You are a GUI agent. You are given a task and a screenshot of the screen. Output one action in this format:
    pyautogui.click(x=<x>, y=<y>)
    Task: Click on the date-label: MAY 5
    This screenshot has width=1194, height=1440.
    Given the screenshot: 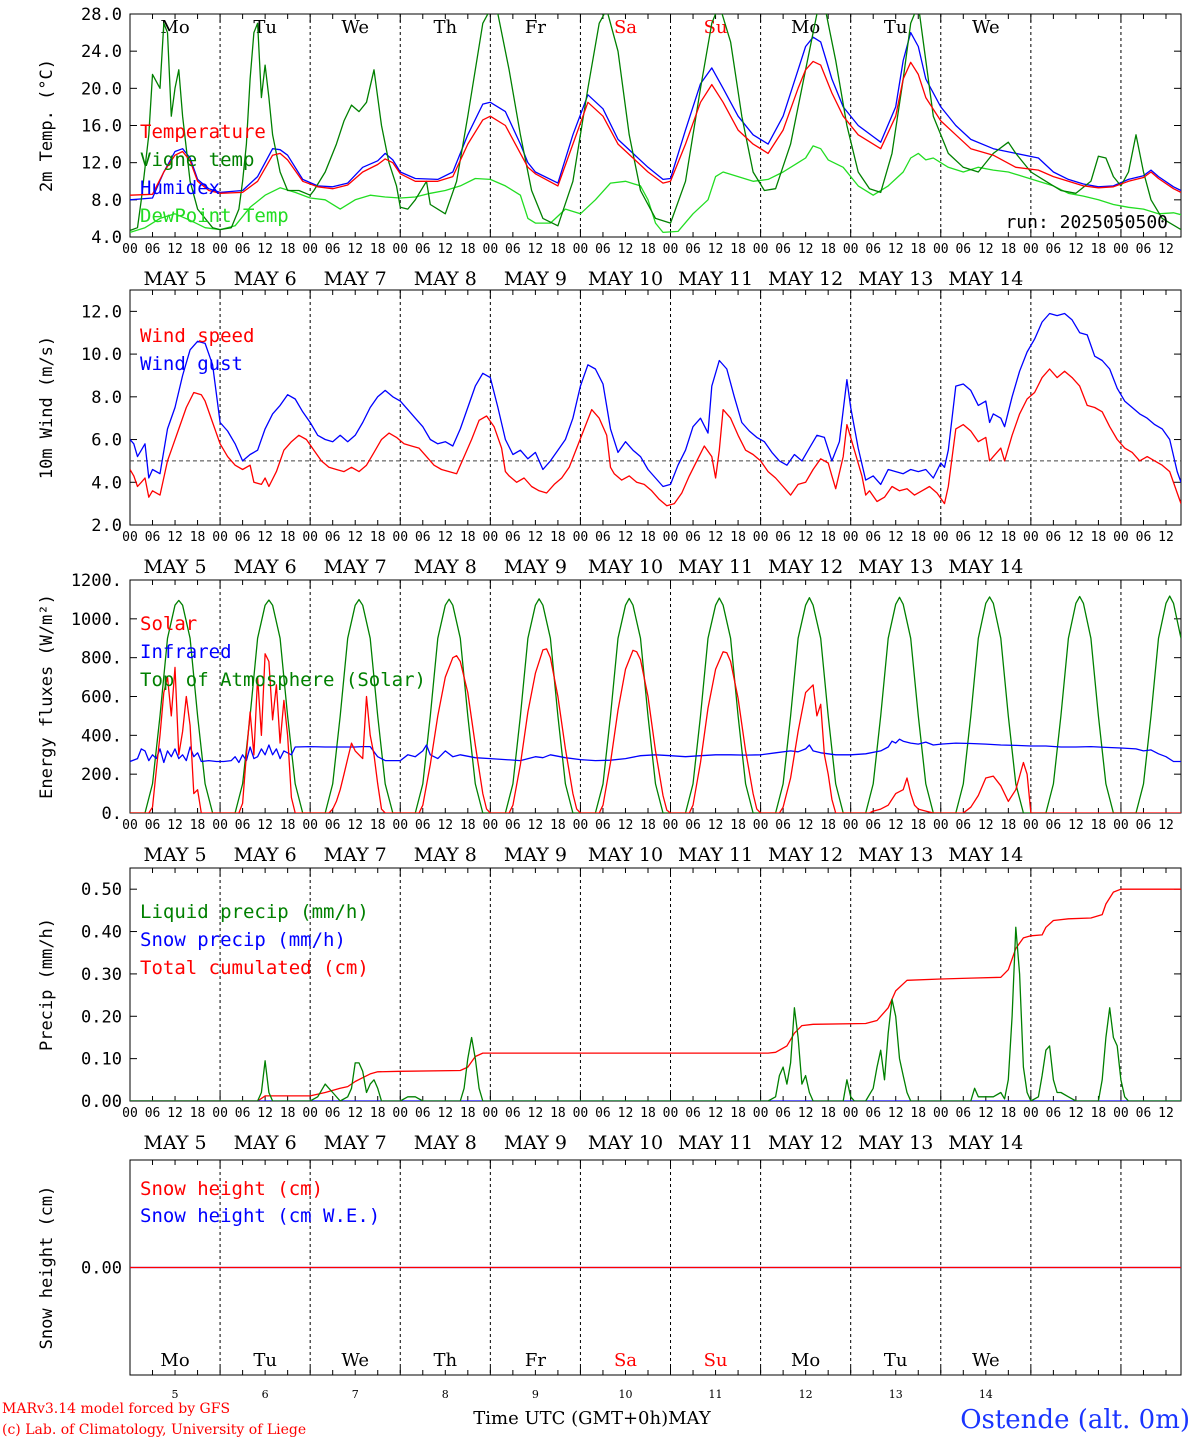 What is the action you would take?
    pyautogui.click(x=175, y=1143)
    